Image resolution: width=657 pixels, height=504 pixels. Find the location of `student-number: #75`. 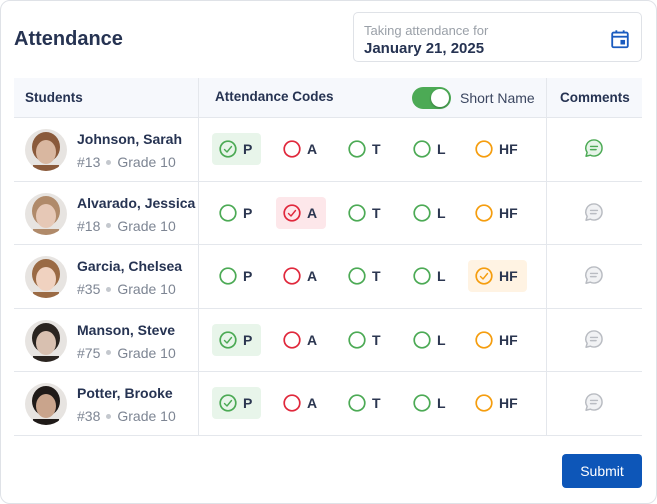

student-number: #75 is located at coordinates (89, 352).